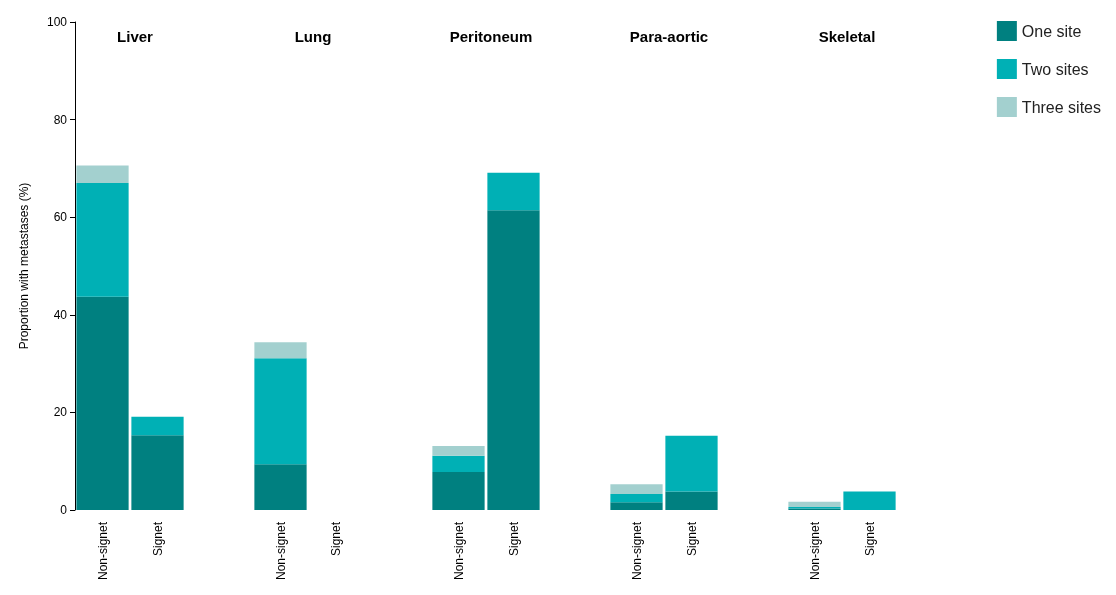 This screenshot has width=1116, height=595. Describe the element at coordinates (57, 22) in the screenshot. I see `y-tick-label: 100` at that location.